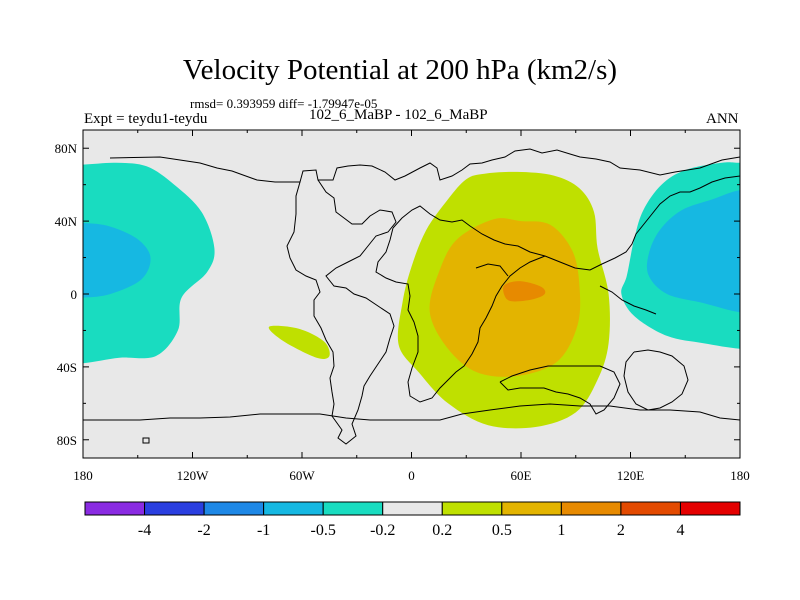  I want to click on y-tick-label: 80S, so click(67, 440).